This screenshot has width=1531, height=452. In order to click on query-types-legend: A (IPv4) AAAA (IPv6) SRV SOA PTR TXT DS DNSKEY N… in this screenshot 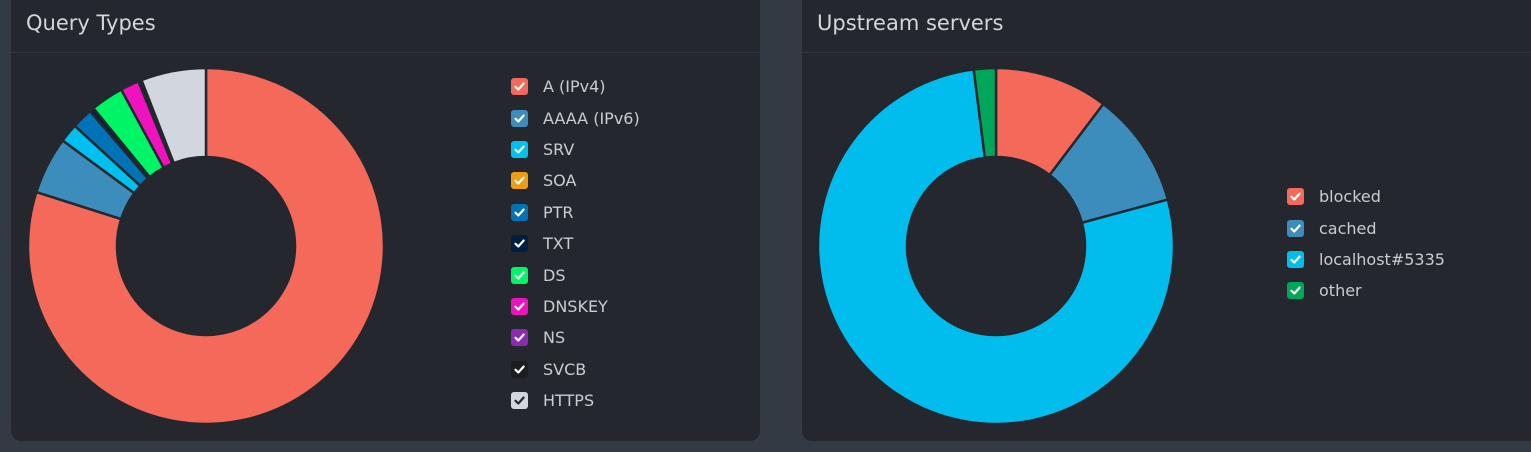, I will do `click(575, 243)`.